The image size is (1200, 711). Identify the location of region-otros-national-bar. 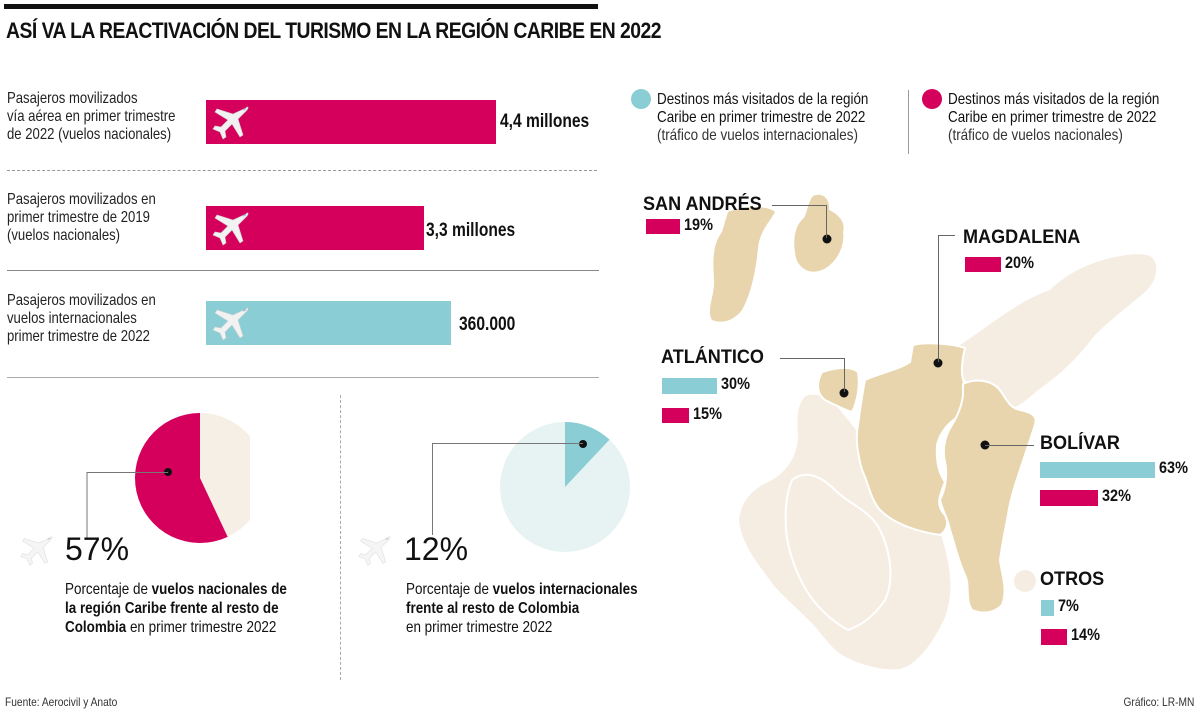
(1054, 637).